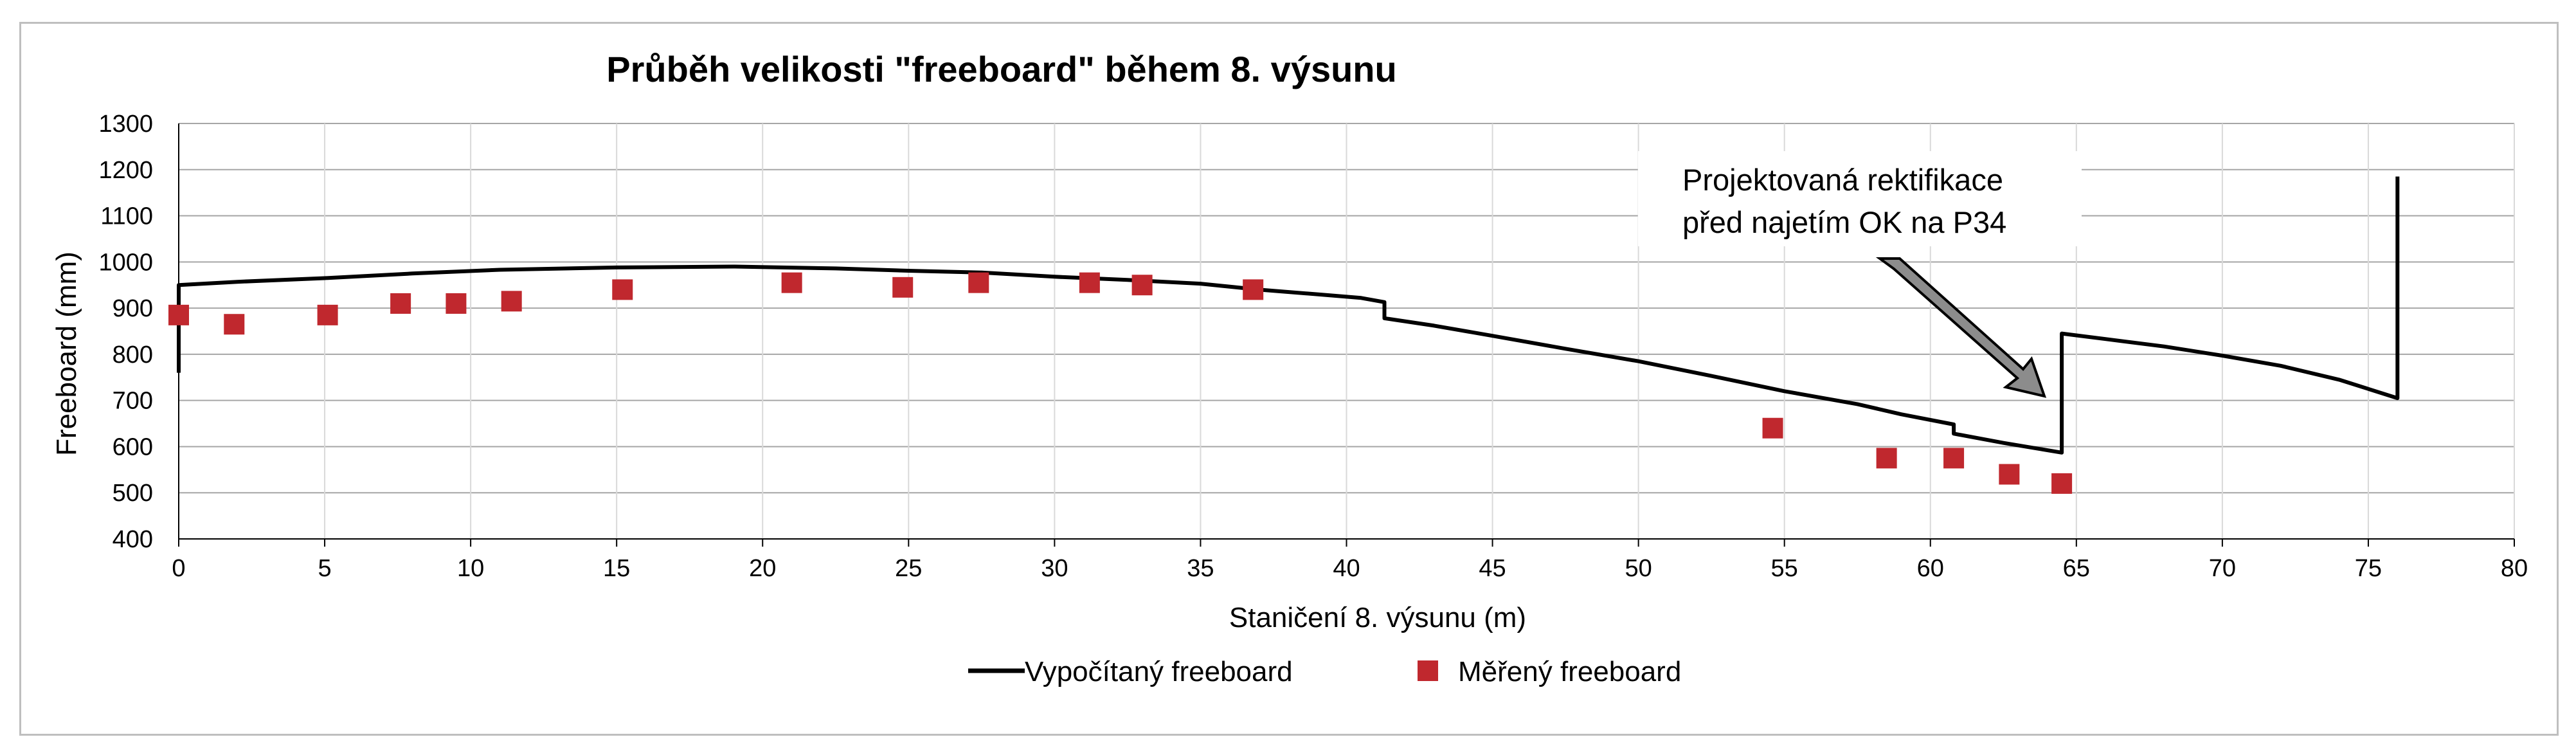  Describe the element at coordinates (1842, 180) in the screenshot. I see `callout-line-1: Projektovaná rektifikace` at that location.